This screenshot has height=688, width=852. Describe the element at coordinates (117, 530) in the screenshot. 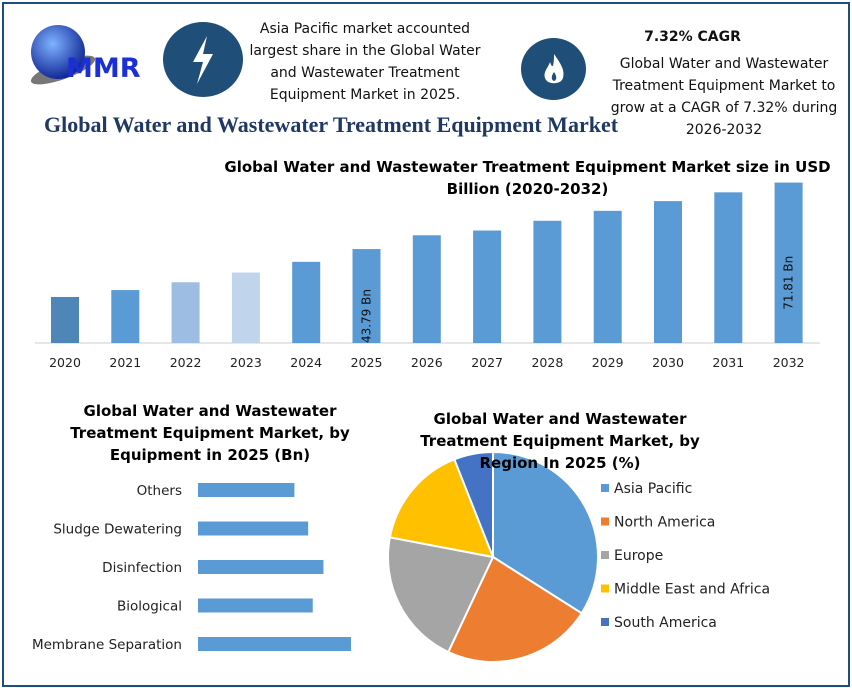

I see `category-label-1: Sludge Dewatering` at that location.